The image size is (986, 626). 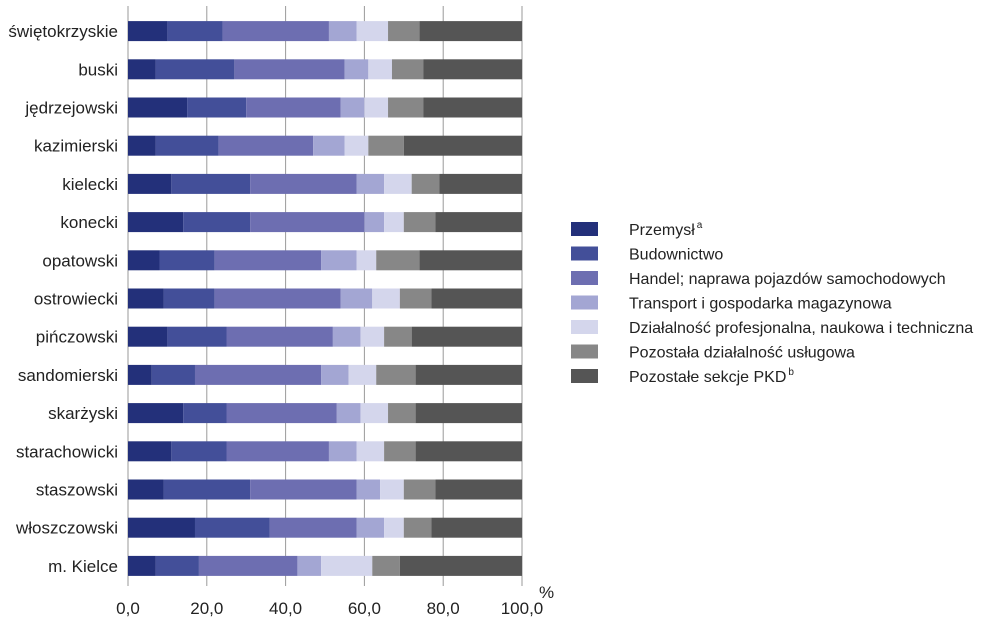 What do you see at coordinates (742, 353) in the screenshot?
I see `legend-label: Pozostała działalność usługowa` at bounding box center [742, 353].